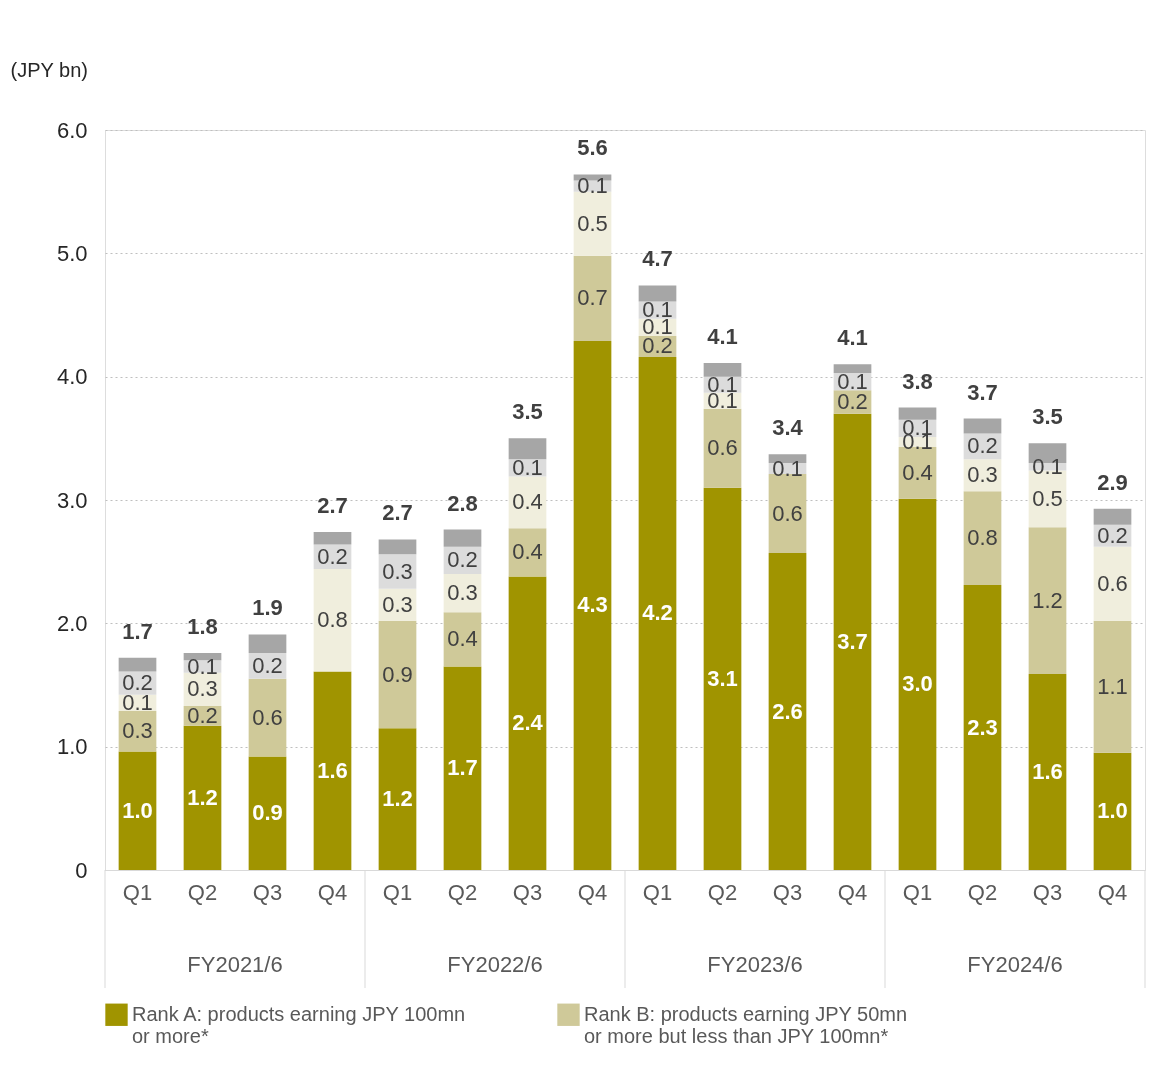 The height and width of the screenshot is (1078, 1163). I want to click on data-label: 2.6, so click(787, 711).